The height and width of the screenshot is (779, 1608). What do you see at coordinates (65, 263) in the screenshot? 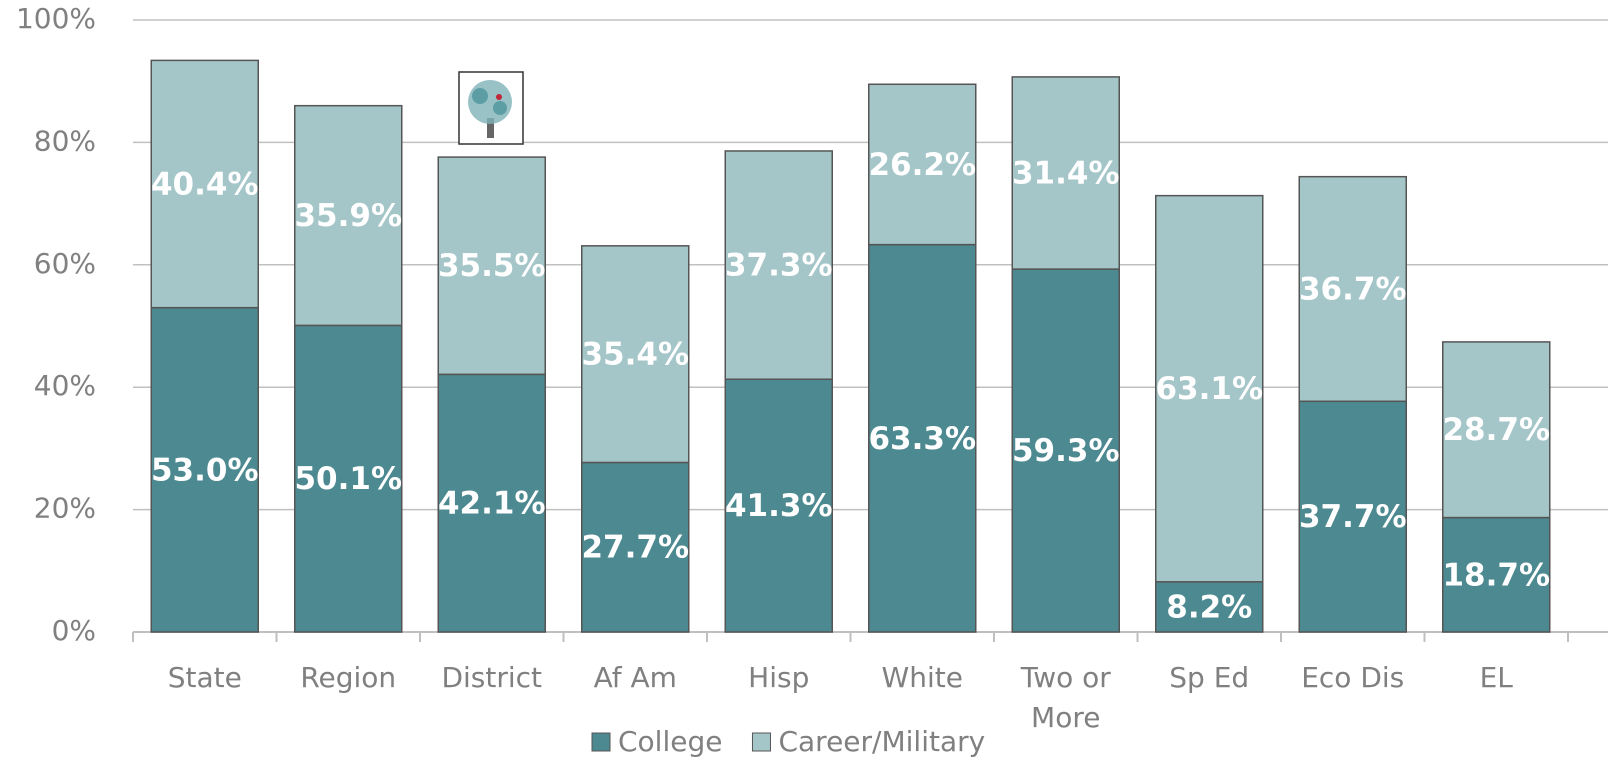
I see `y-tick-label: 60%` at bounding box center [65, 263].